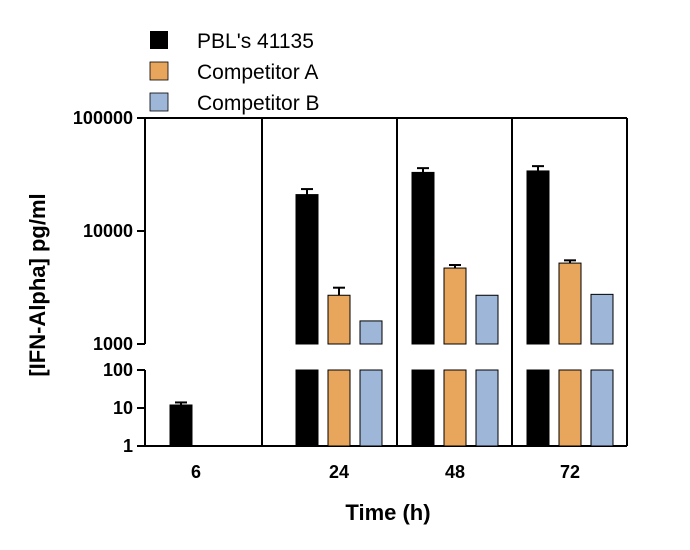 The width and height of the screenshot is (690, 550). Describe the element at coordinates (538, 257) in the screenshot. I see `bar-pbl-s-41135-72-upper` at that location.